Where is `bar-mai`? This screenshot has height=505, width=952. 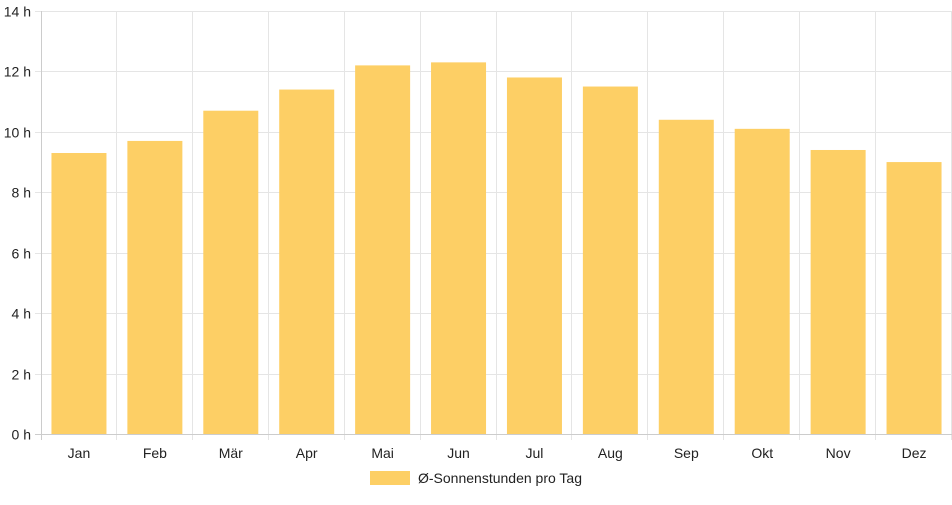
bar-mai is located at coordinates (383, 249).